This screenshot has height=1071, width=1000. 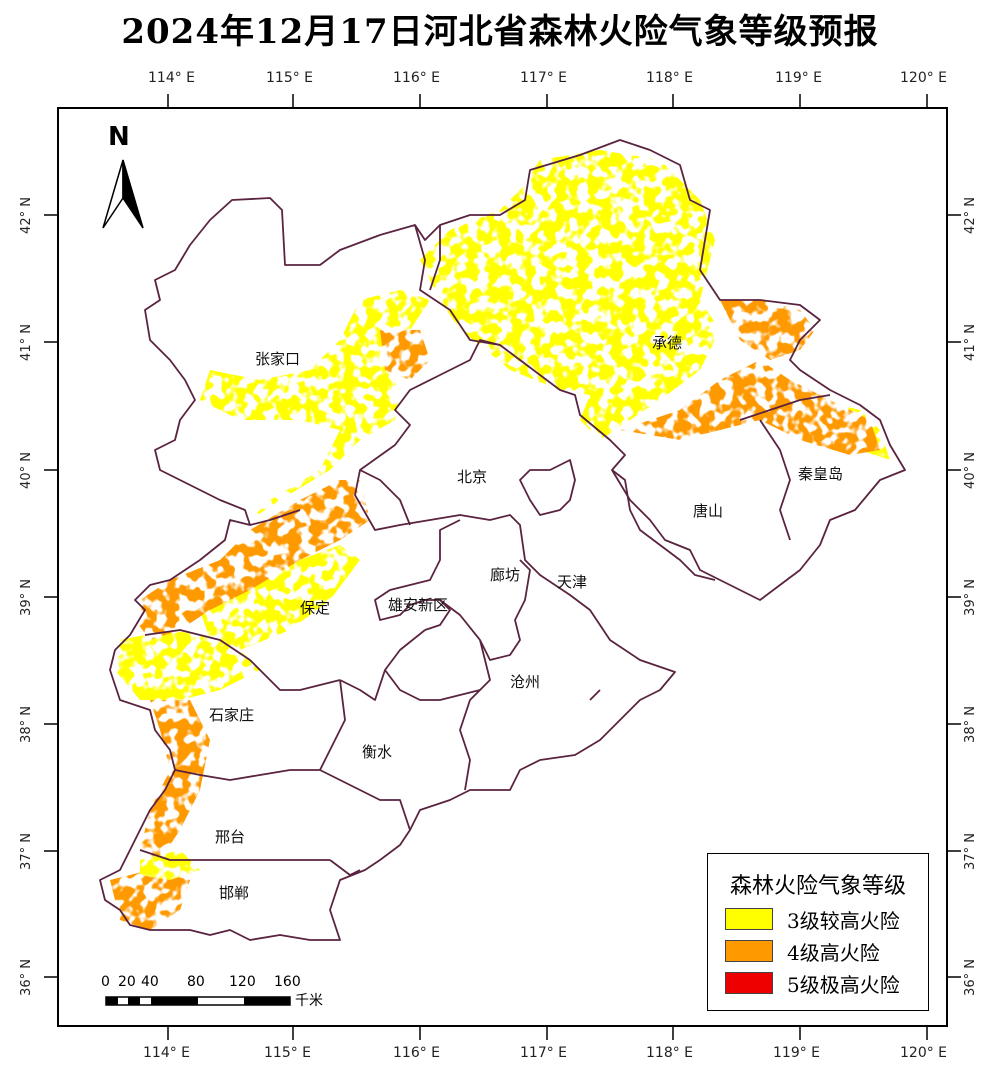 I want to click on city-label-xiongan: 雄安新区, so click(x=418, y=605).